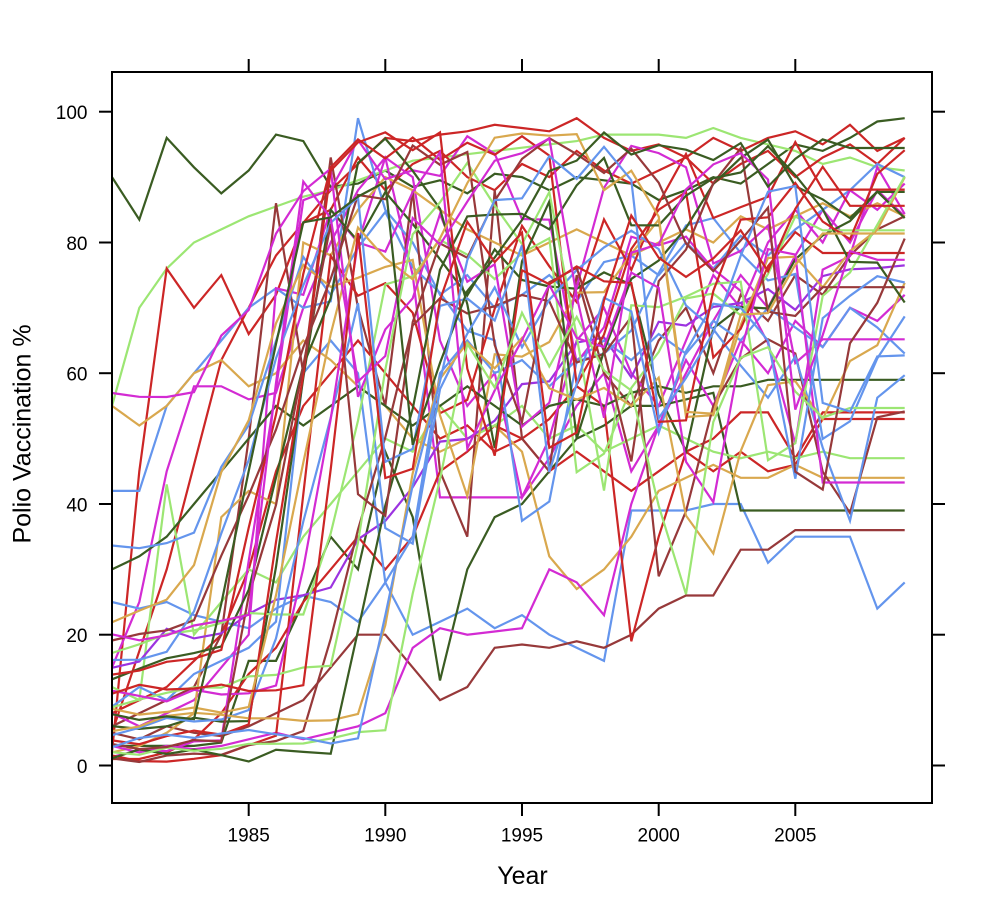  What do you see at coordinates (522, 876) in the screenshot?
I see `svg-text: Year` at bounding box center [522, 876].